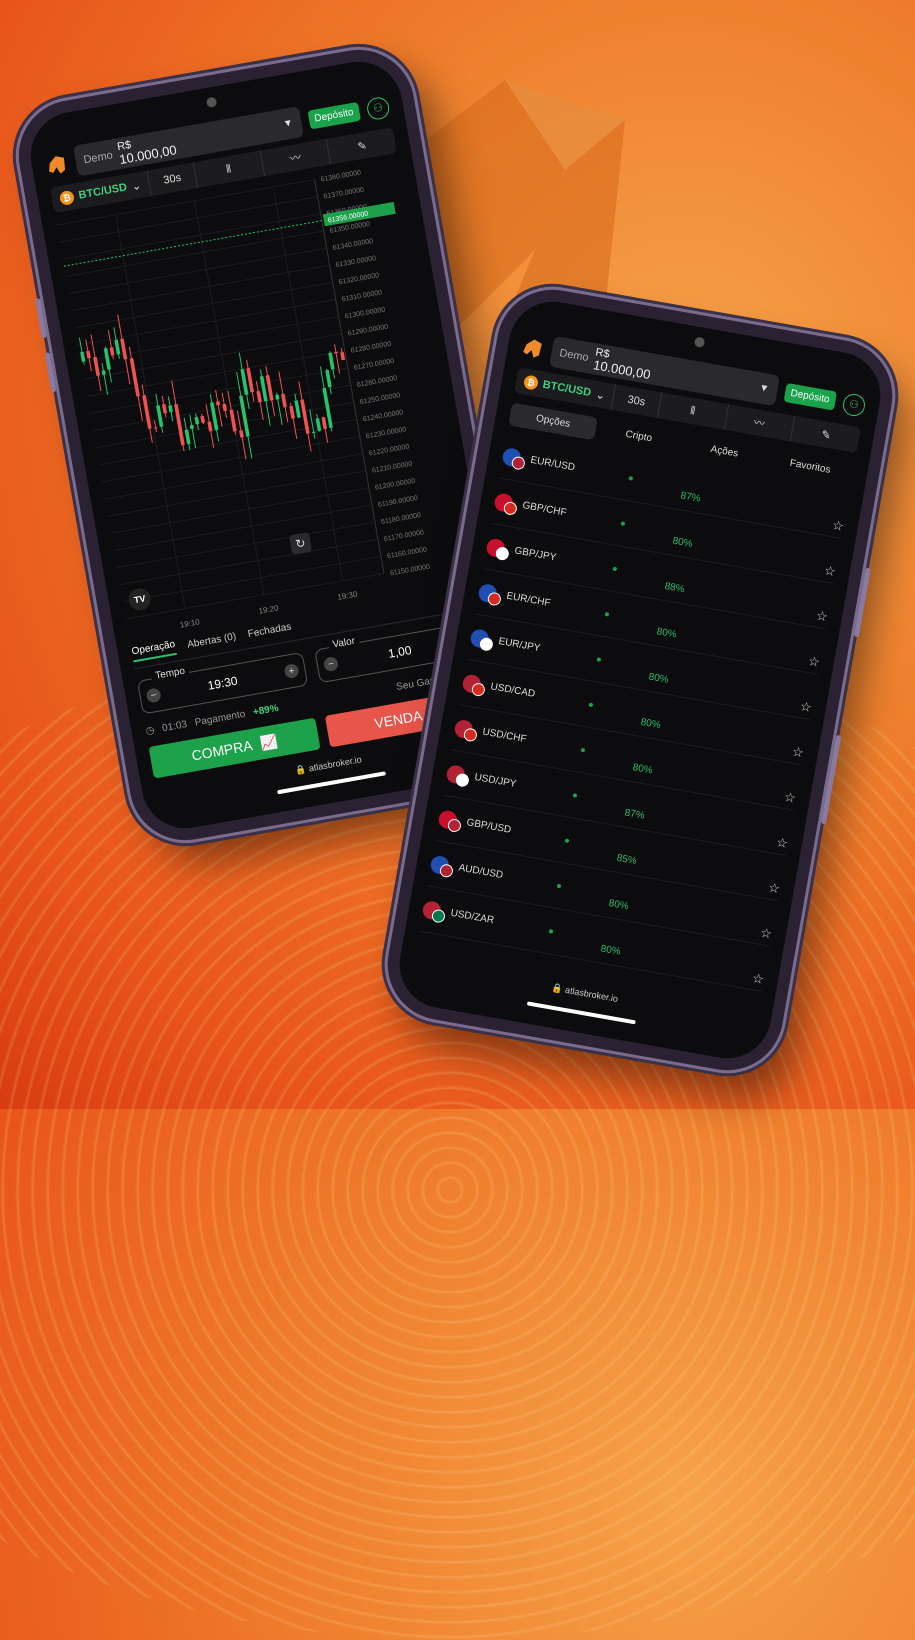 This screenshot has width=915, height=1640. I want to click on time-decrement-button: −, so click(153, 695).